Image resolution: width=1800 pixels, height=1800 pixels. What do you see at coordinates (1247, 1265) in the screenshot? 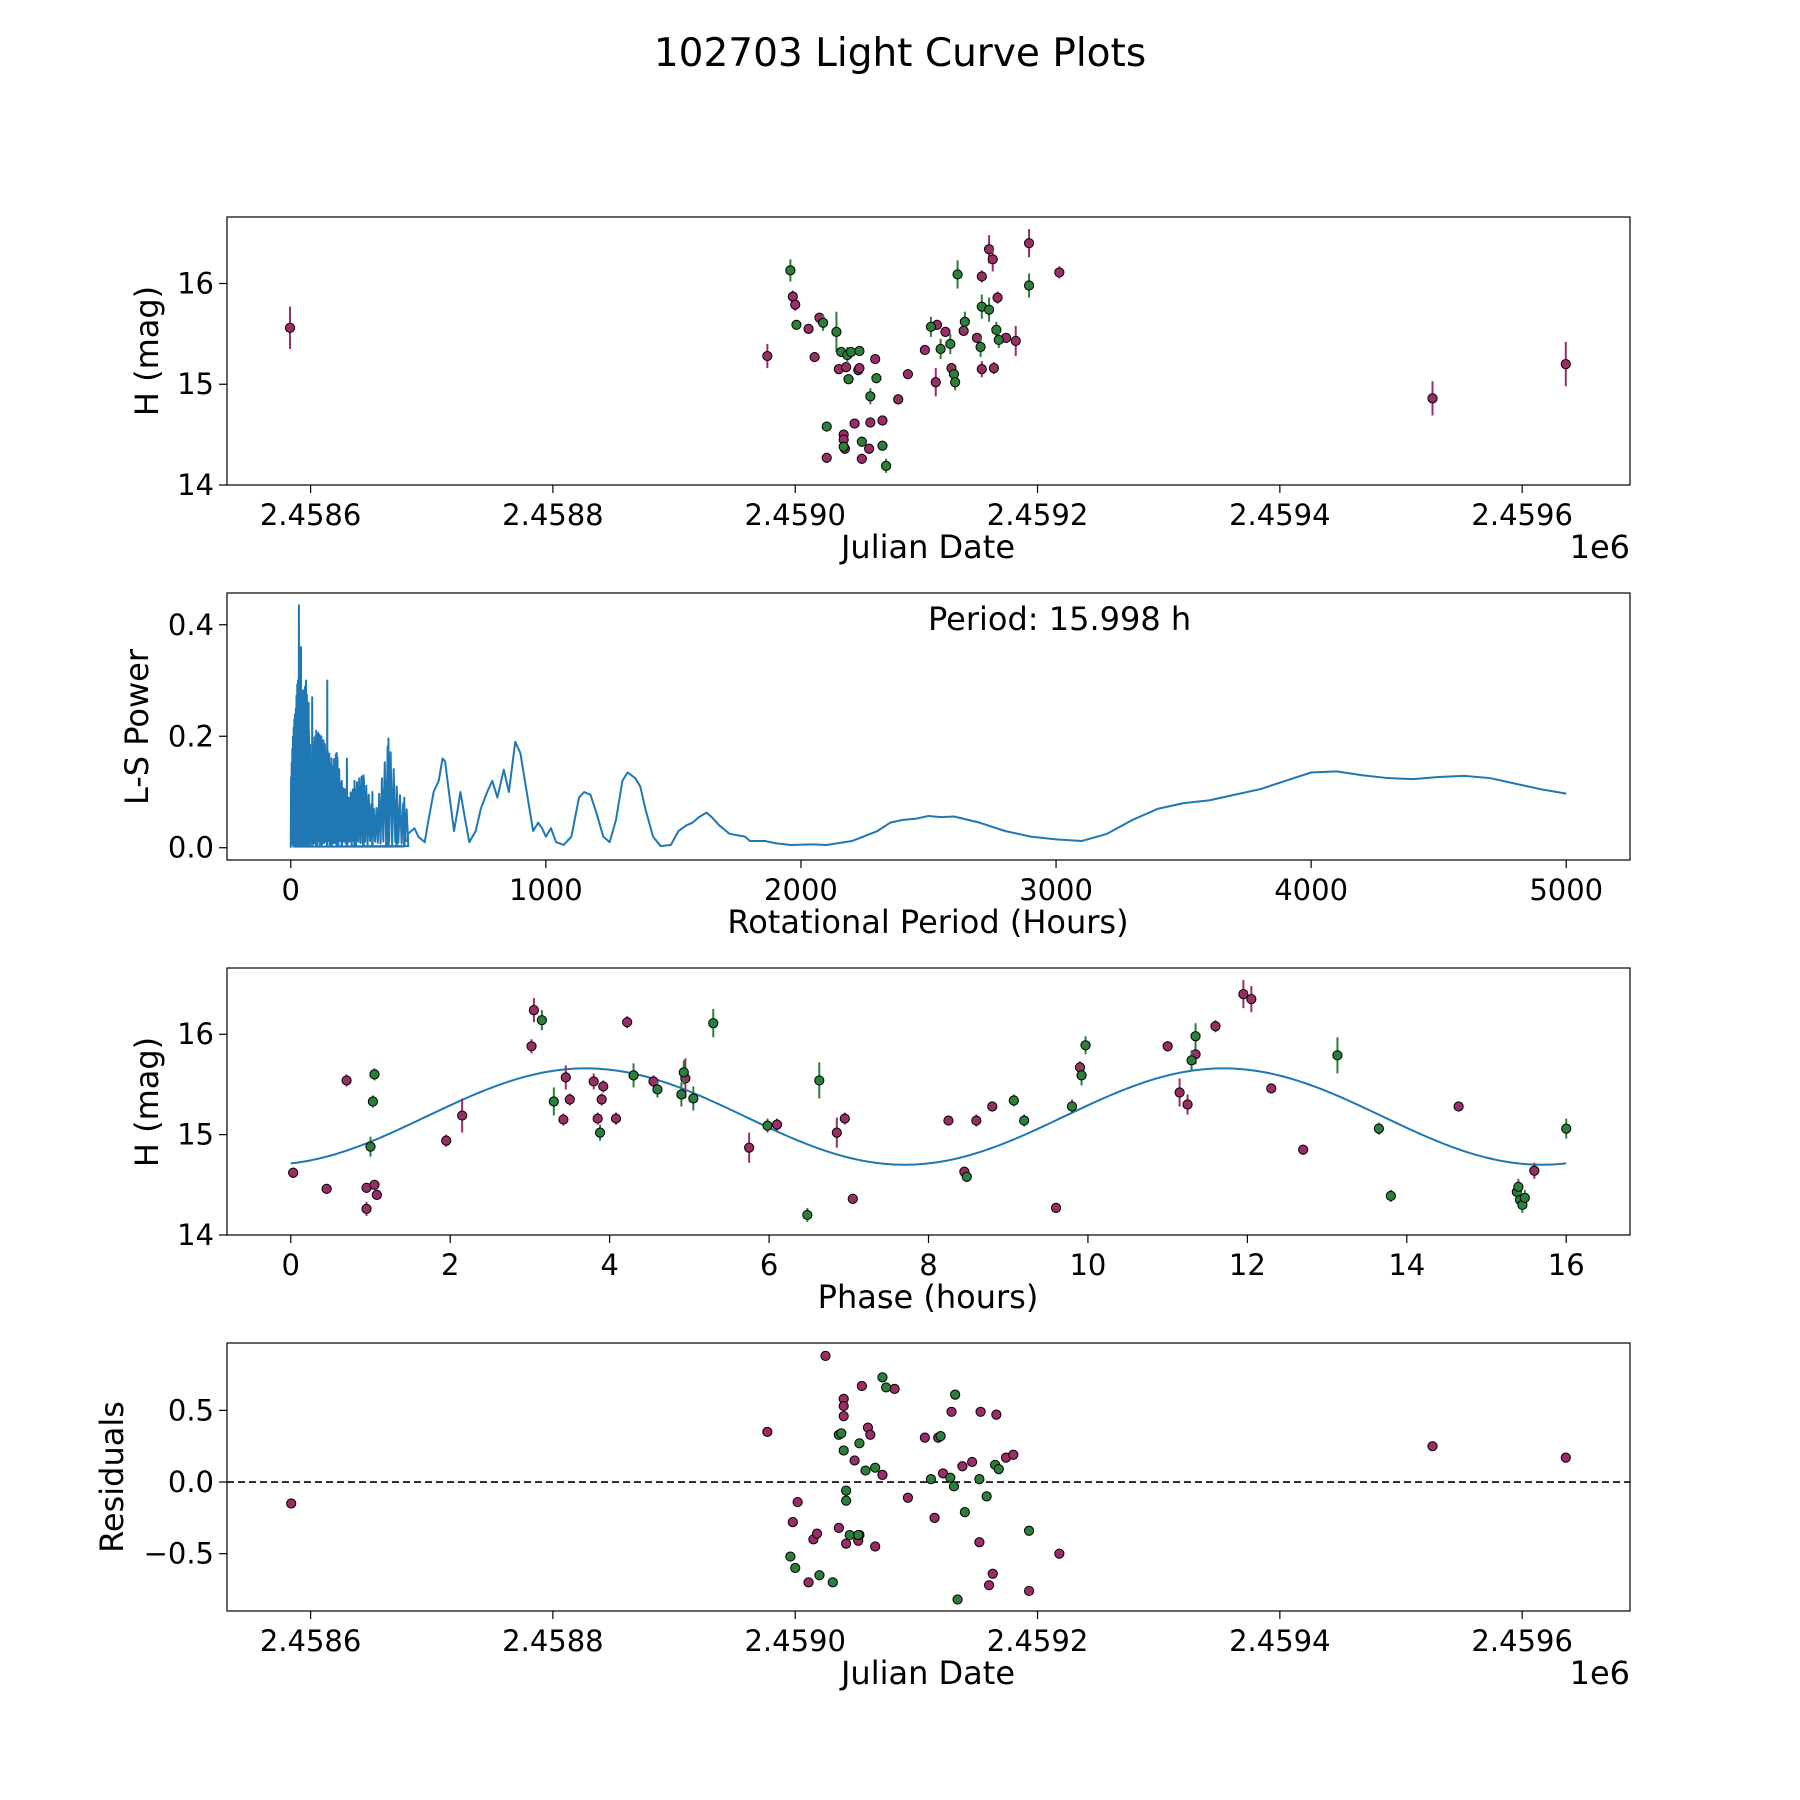
I see `x-tick-label: 12` at bounding box center [1247, 1265].